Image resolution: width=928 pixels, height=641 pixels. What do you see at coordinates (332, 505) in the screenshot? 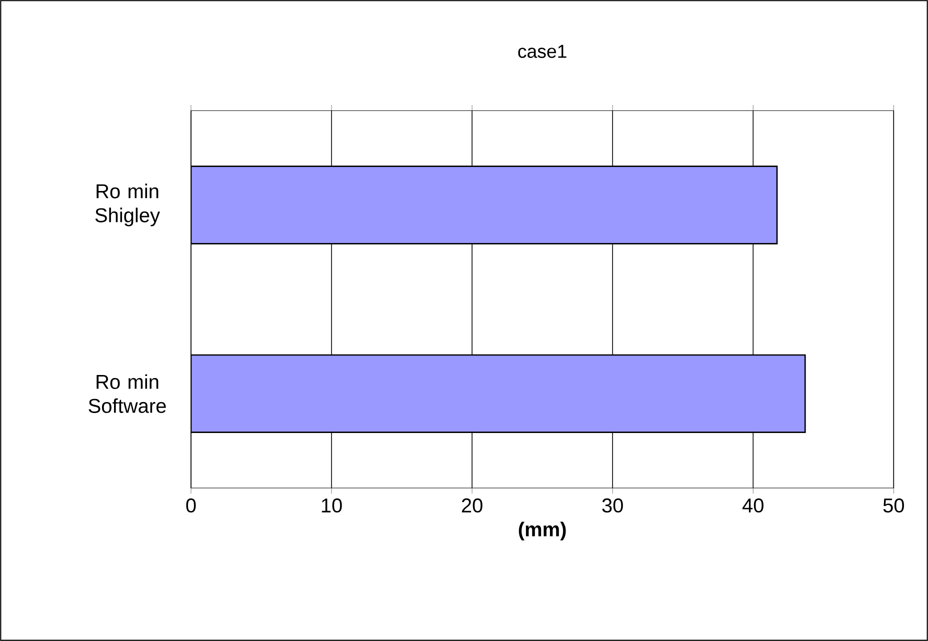
I see `x-tick-label: 10` at bounding box center [332, 505].